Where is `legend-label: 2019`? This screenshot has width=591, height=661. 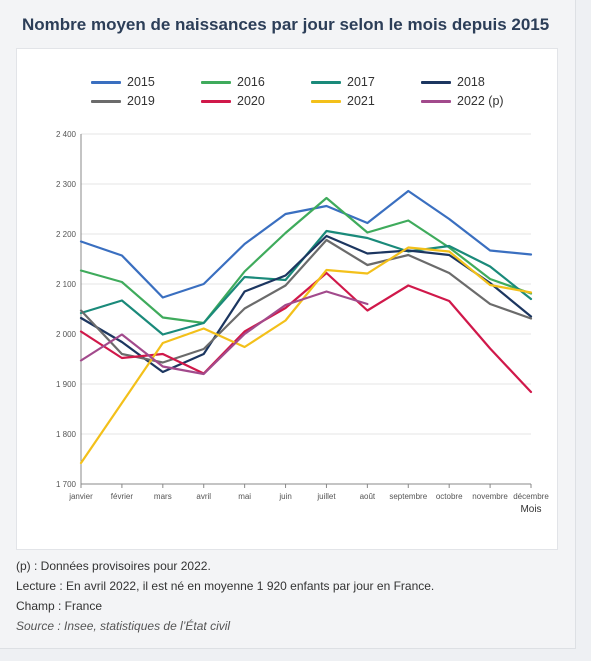
legend-label: 2019 is located at coordinates (141, 101).